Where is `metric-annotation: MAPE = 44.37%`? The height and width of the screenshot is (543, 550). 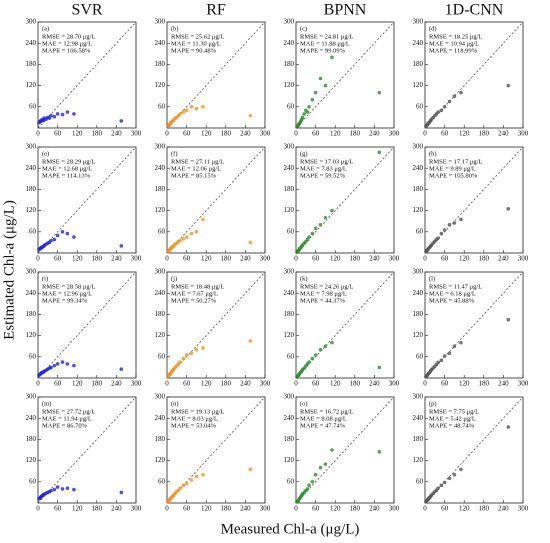
metric-annotation: MAPE = 44.37% is located at coordinates (323, 300).